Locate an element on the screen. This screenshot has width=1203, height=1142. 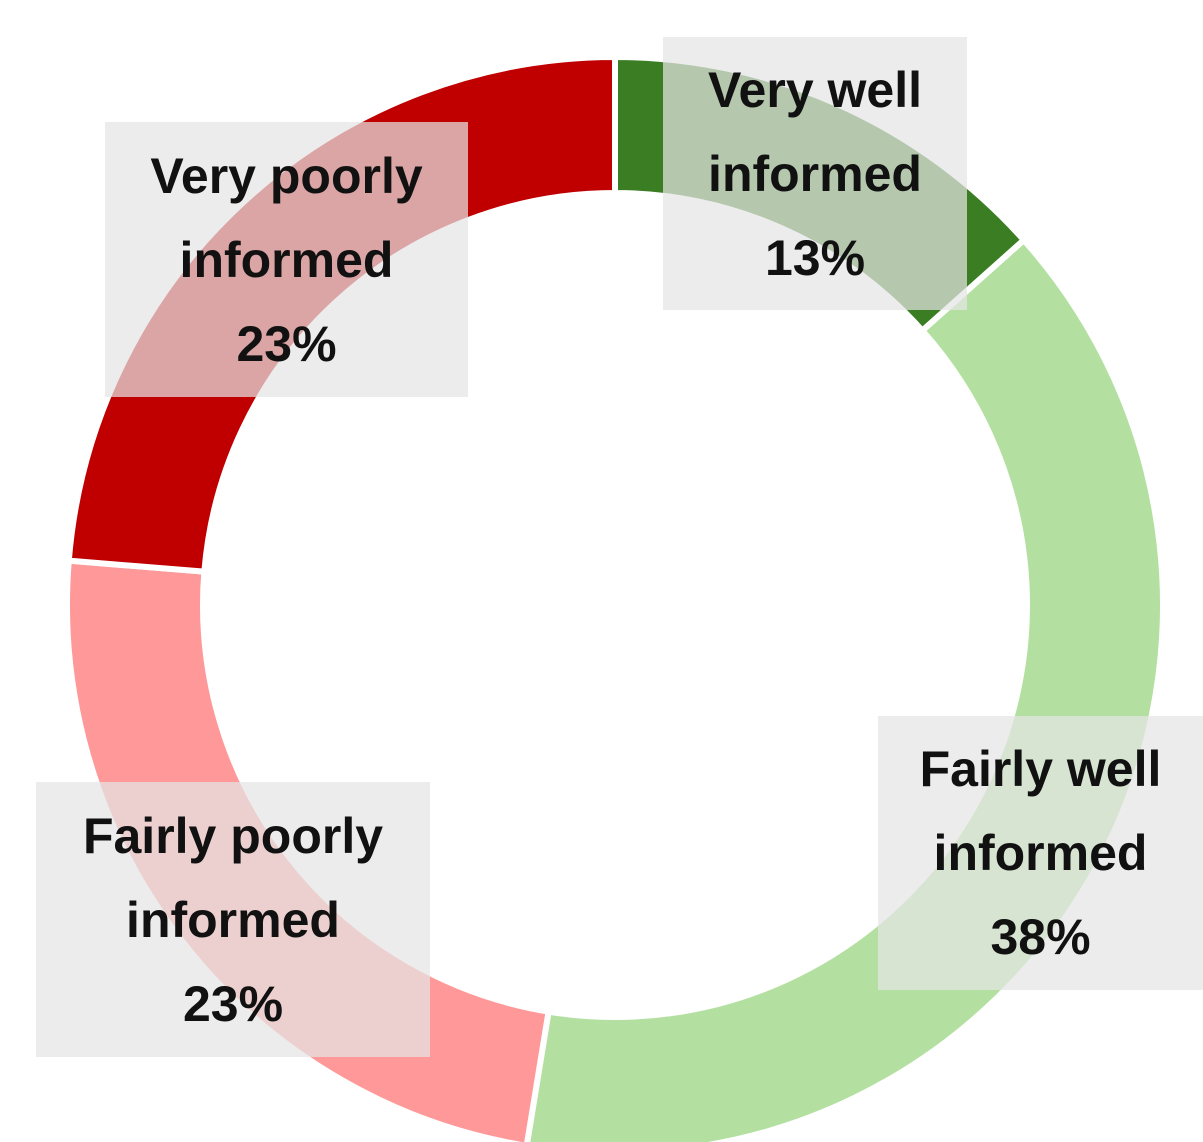
data-label: Fairly poorly informed 23% is located at coordinates (233, 919).